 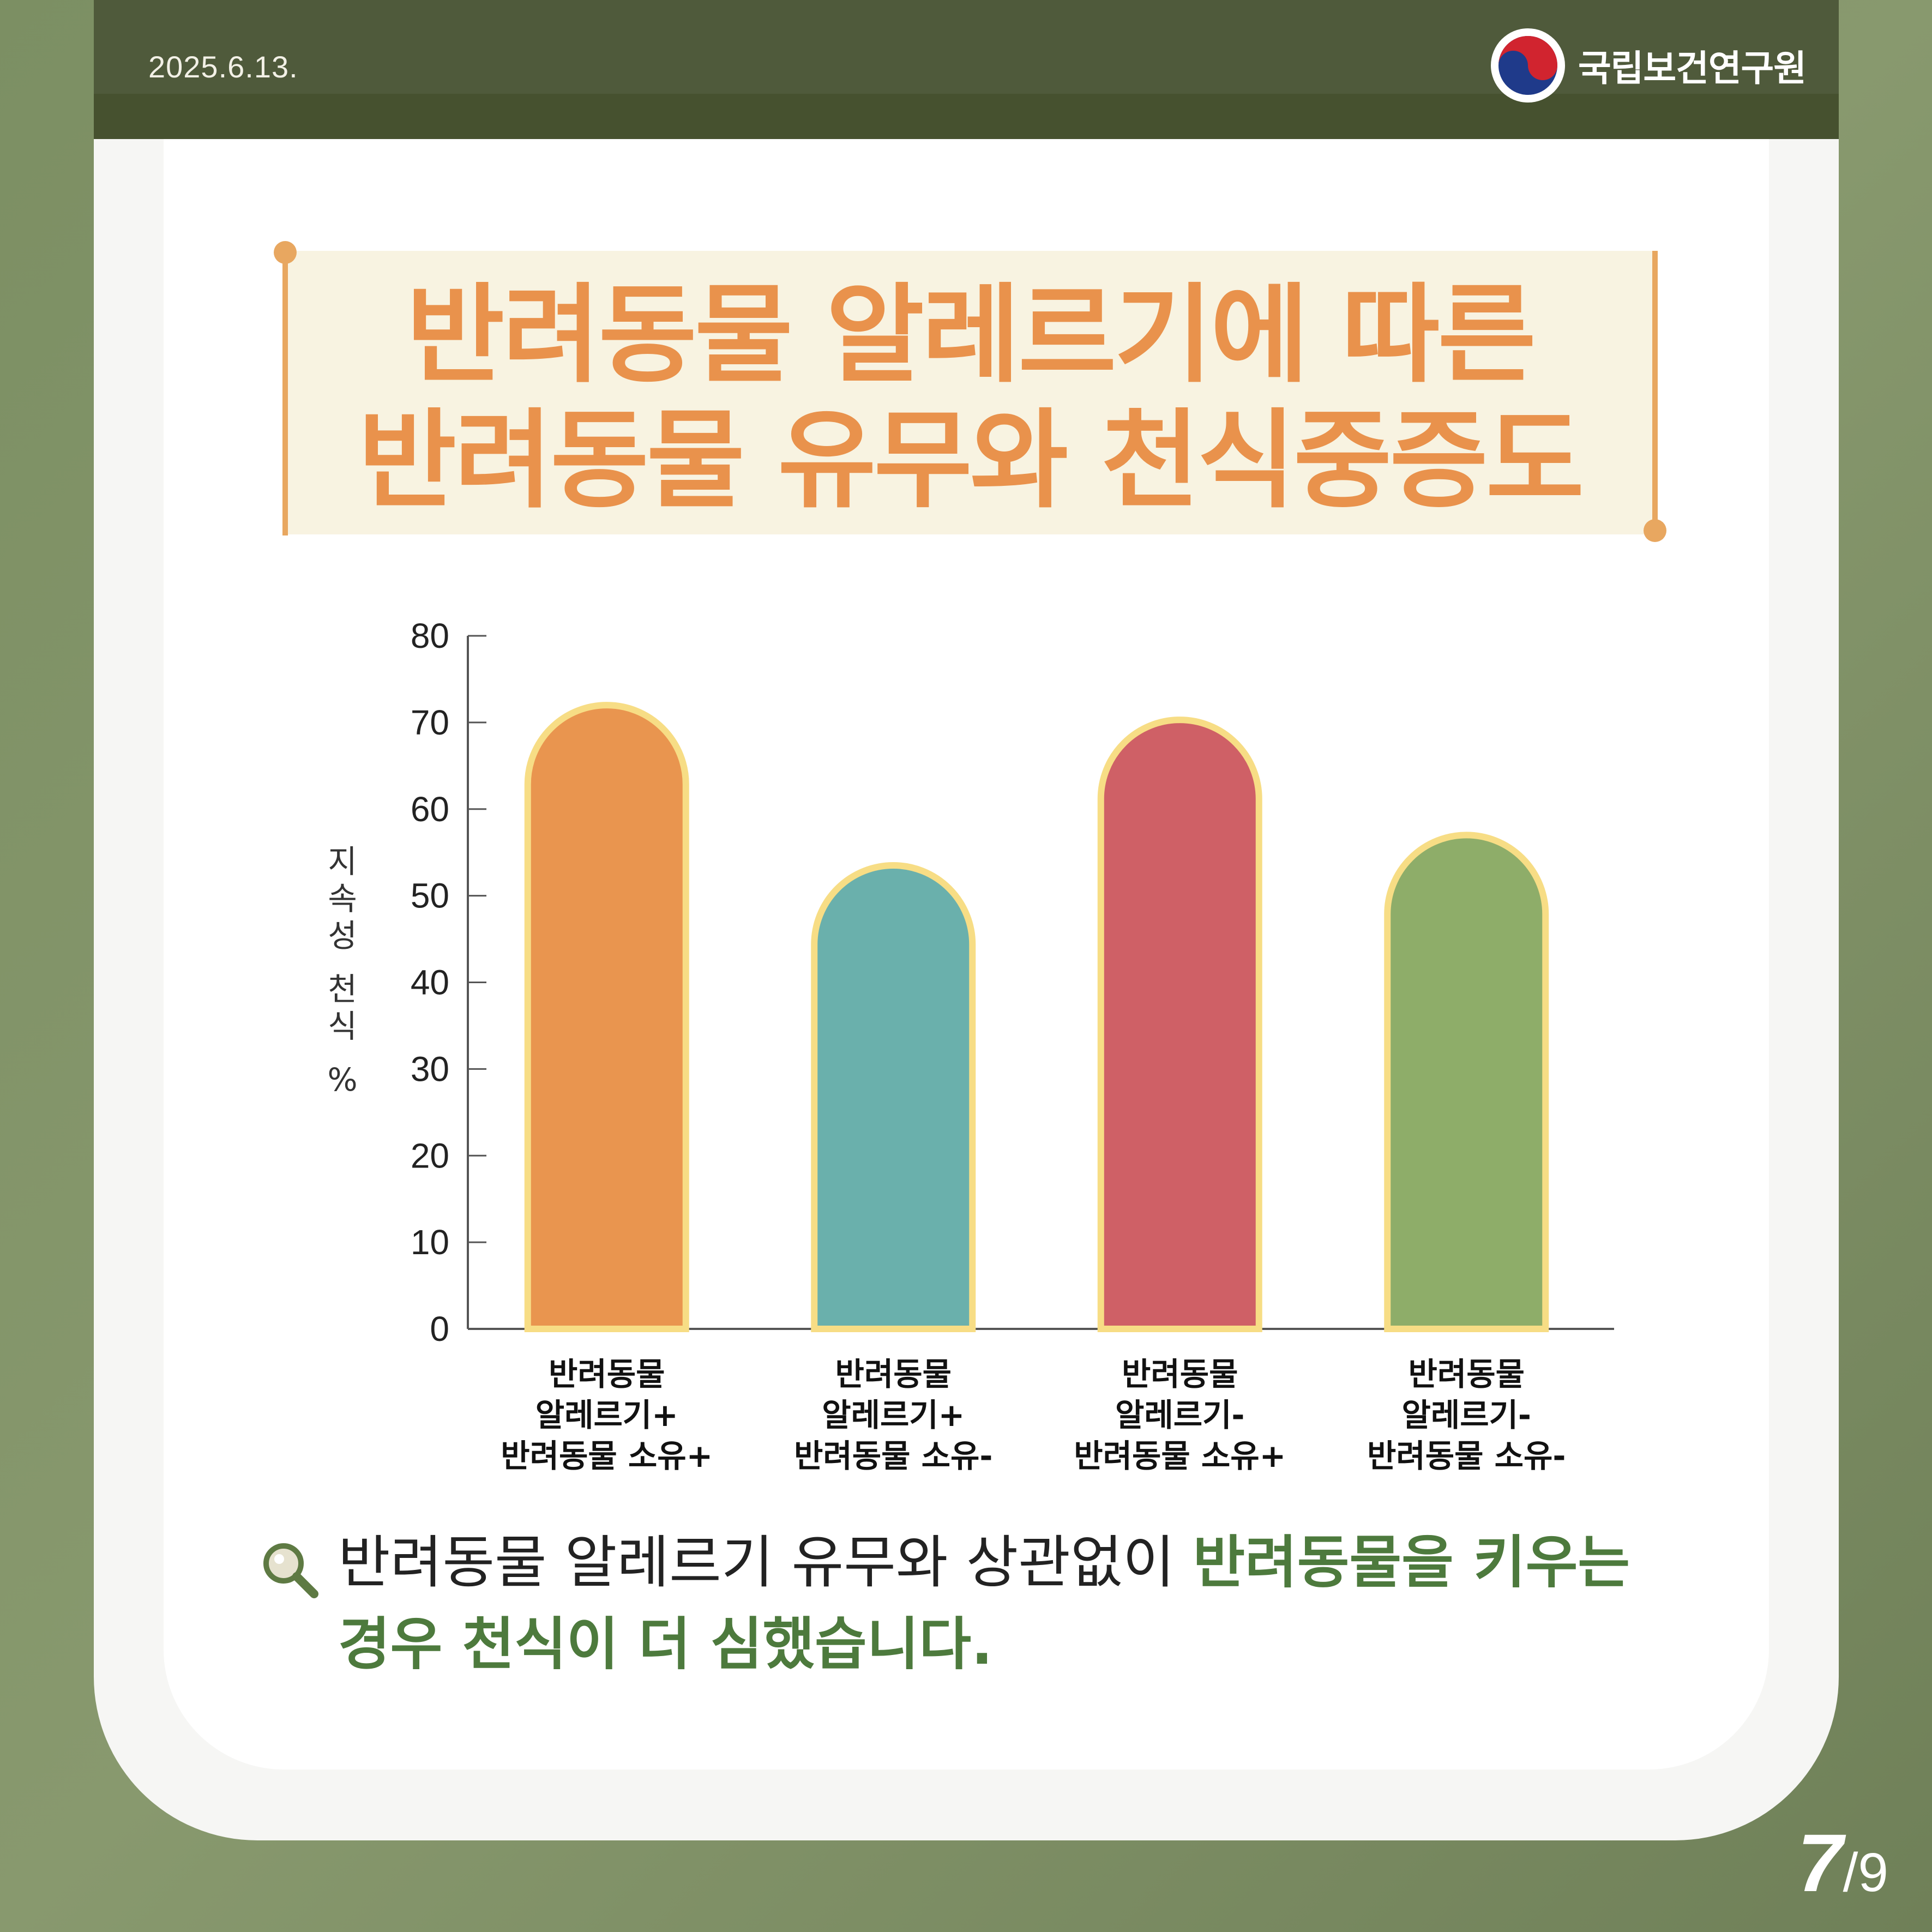 I want to click on note-plain: 반려동물 알레르기 유무와 상관없이, so click(x=765, y=1562).